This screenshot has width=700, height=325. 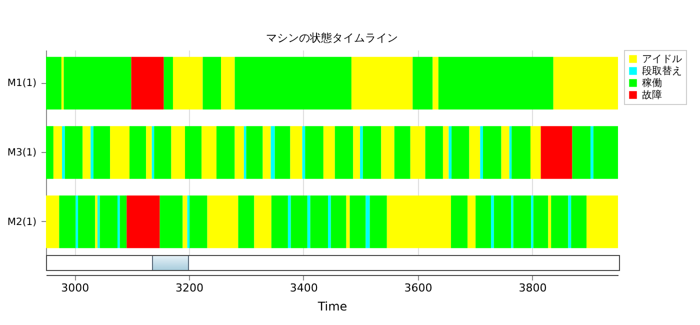 What do you see at coordinates (662, 71) in the screenshot?
I see `legend-label: 段取替え` at bounding box center [662, 71].